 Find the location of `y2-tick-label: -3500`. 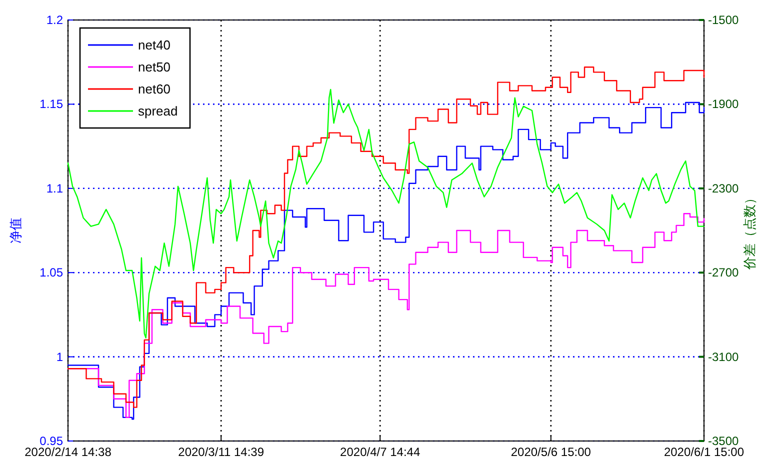

y2-tick-label: -3500 is located at coordinates (724, 441).